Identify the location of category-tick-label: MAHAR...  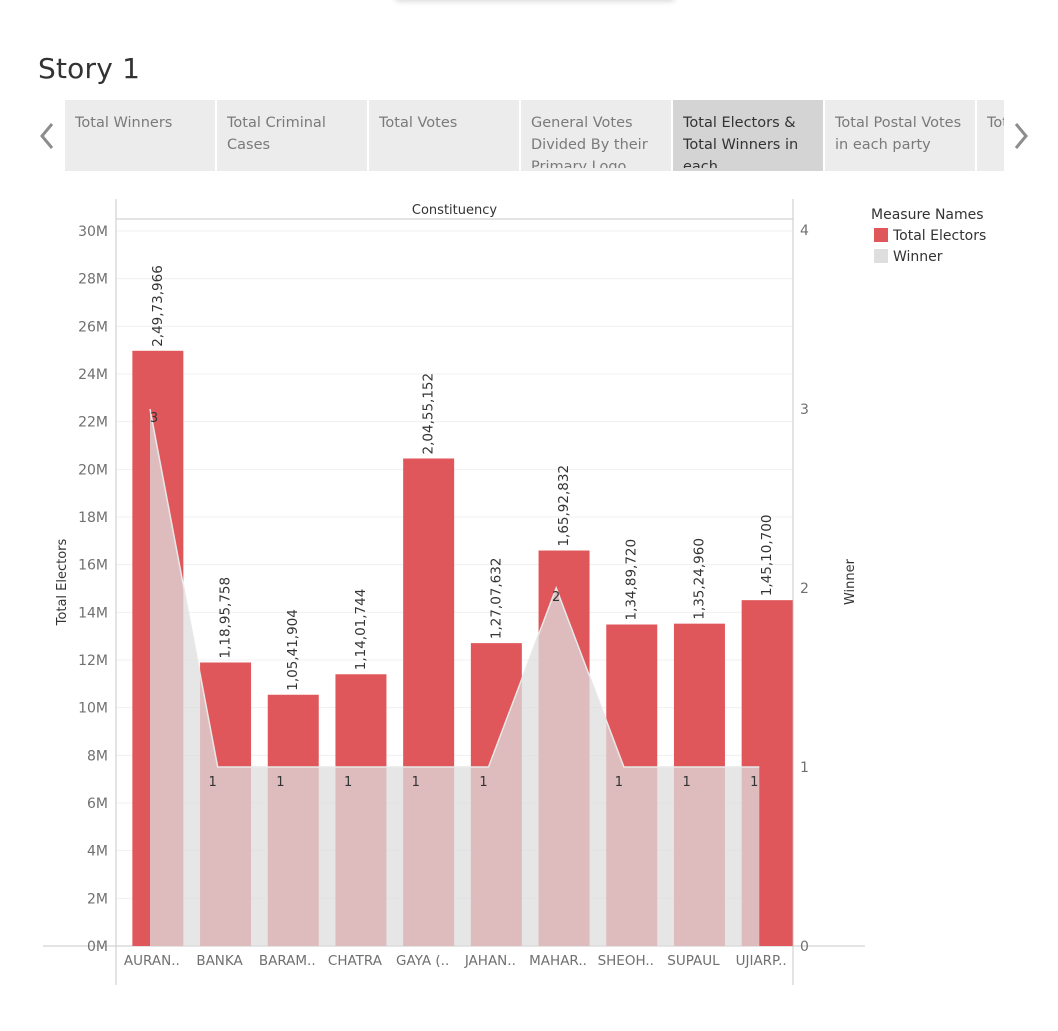
(558, 961).